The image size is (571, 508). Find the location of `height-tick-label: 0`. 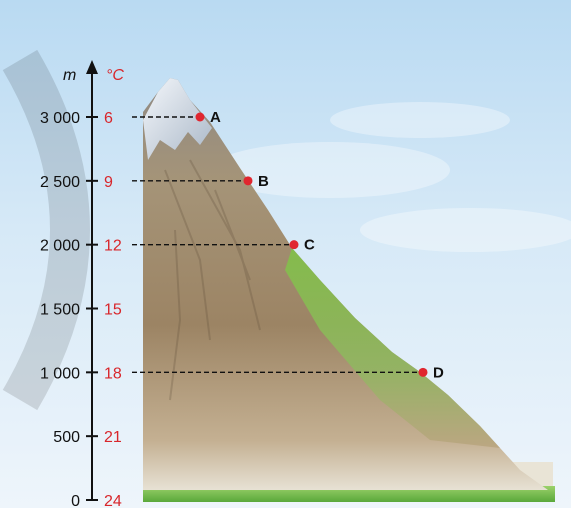

height-tick-label: 0 is located at coordinates (75, 500).